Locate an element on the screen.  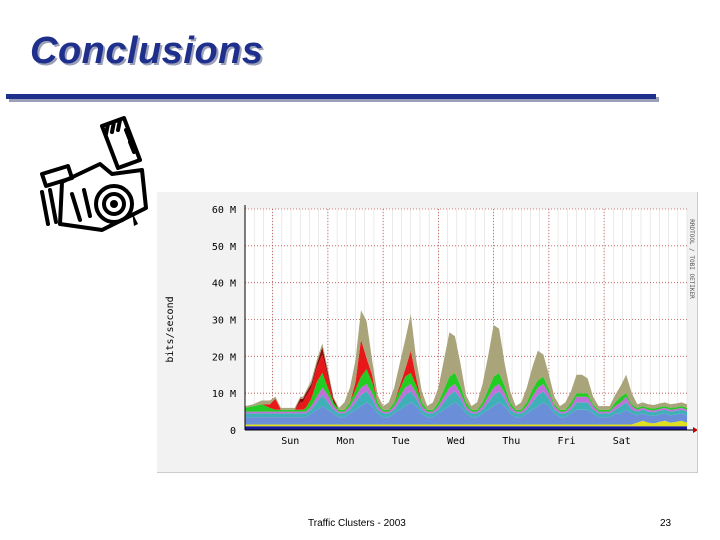
x-tick-label: Sun is located at coordinates (290, 441).